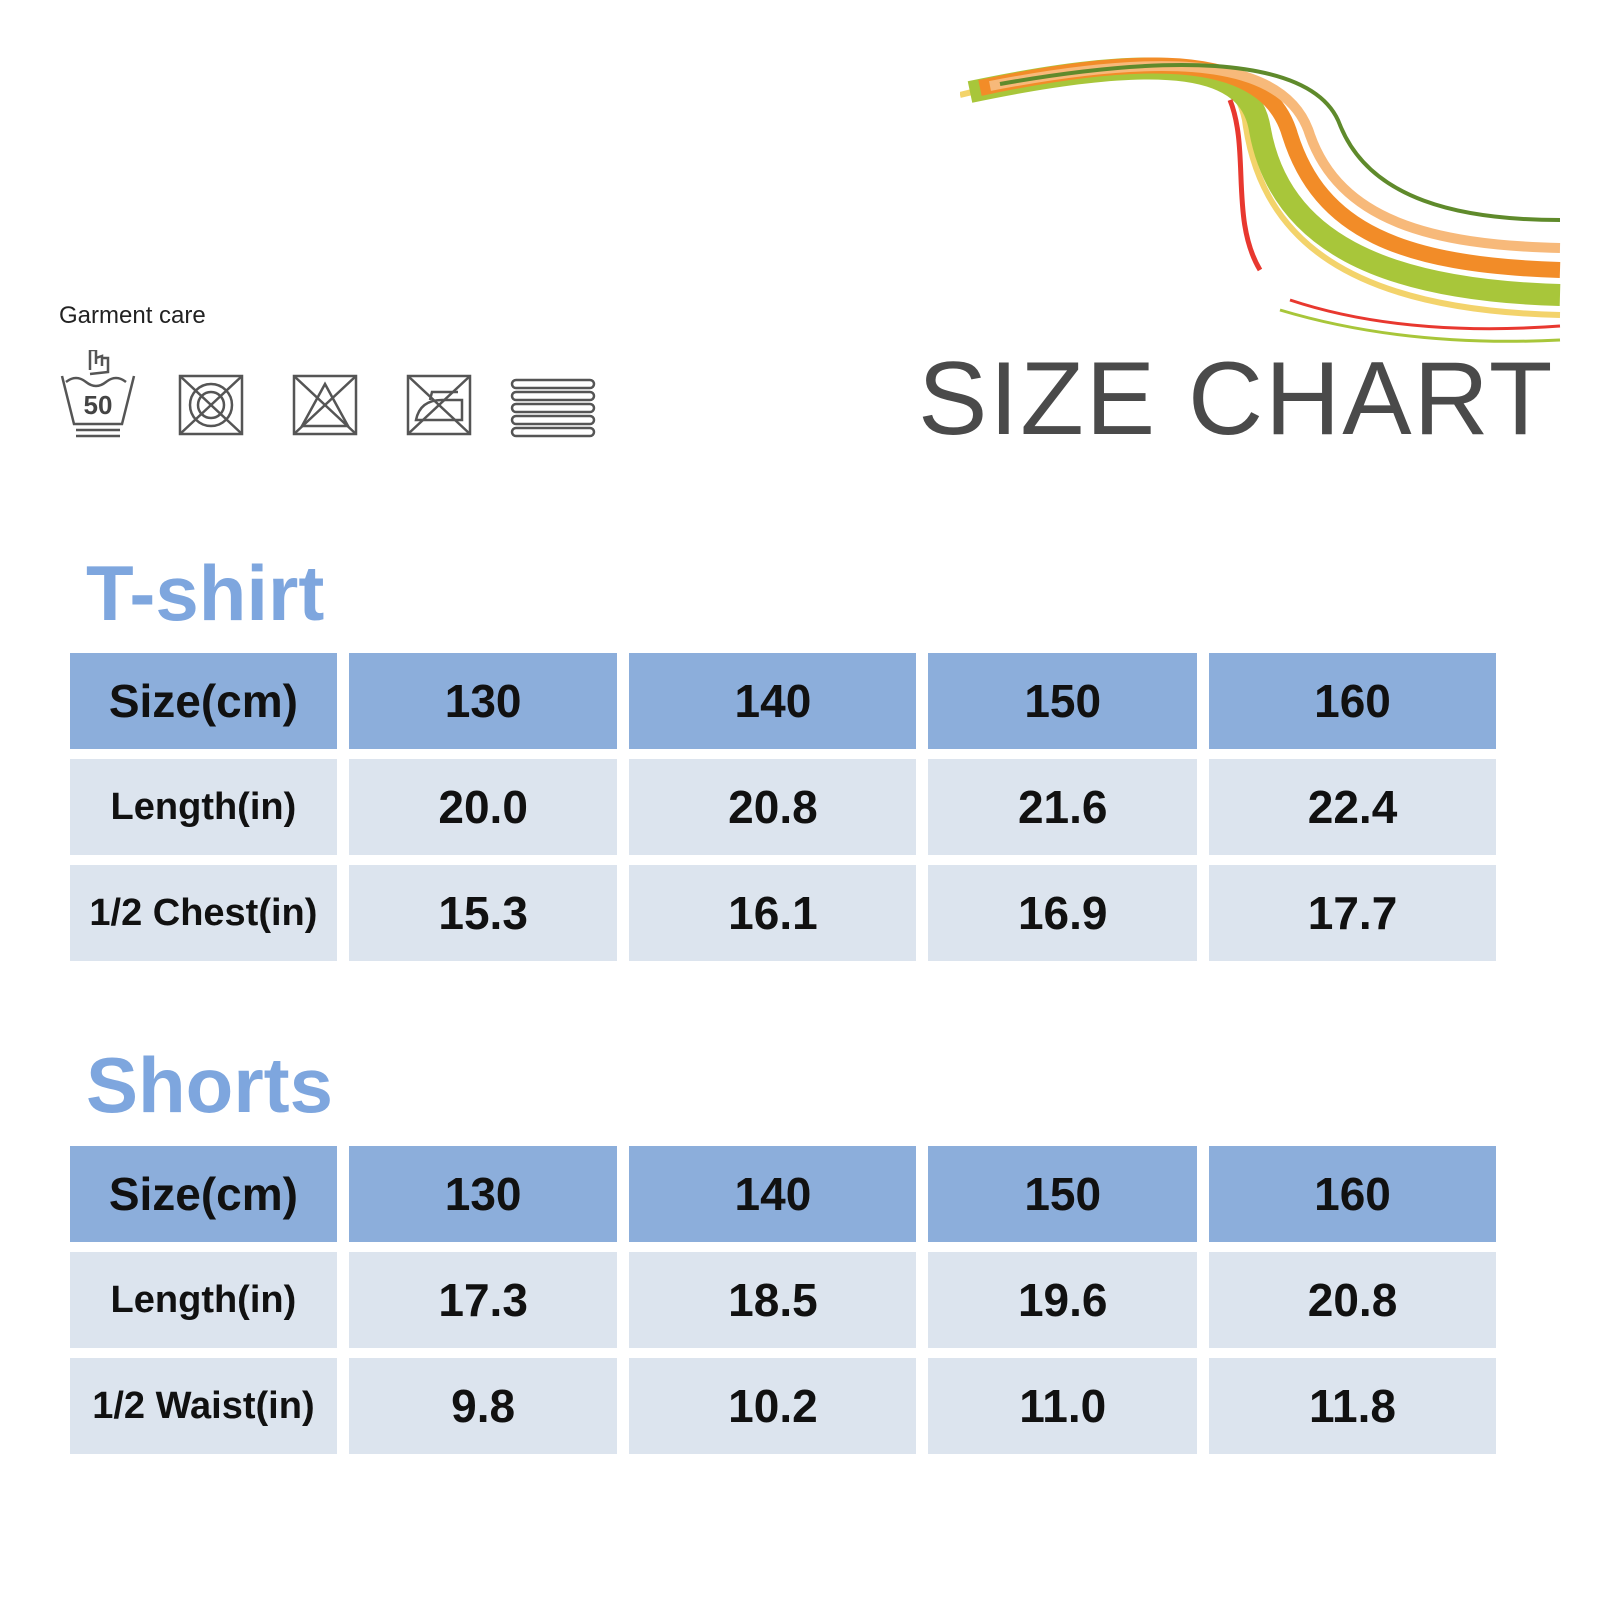 This screenshot has width=1600, height=1600. I want to click on table-cell: 20.0, so click(483, 807).